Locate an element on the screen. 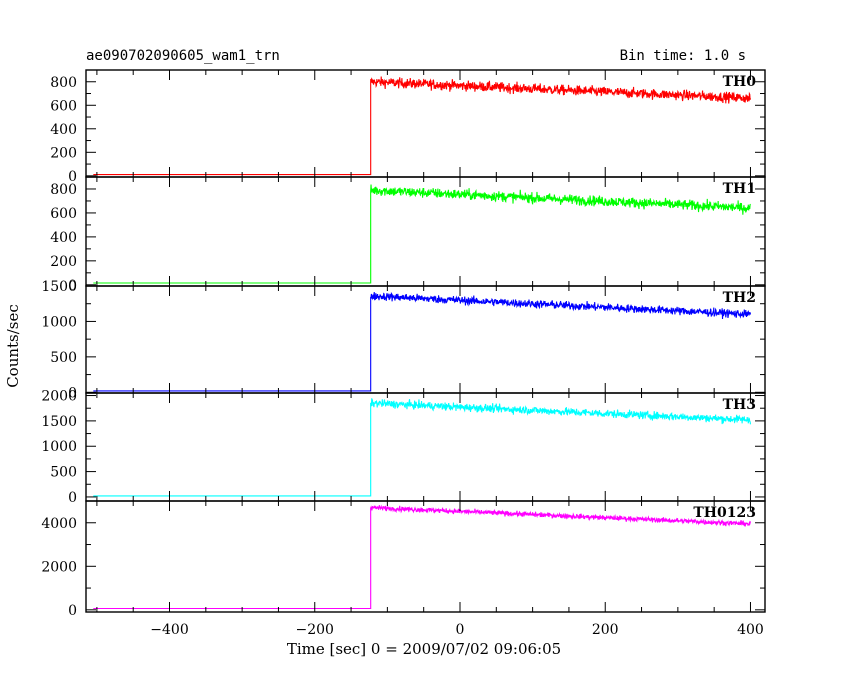 Image resolution: width=850 pixels, height=680 pixels. panel-th0: 0 200 400 600 800 TH0 is located at coordinates (408, 127).